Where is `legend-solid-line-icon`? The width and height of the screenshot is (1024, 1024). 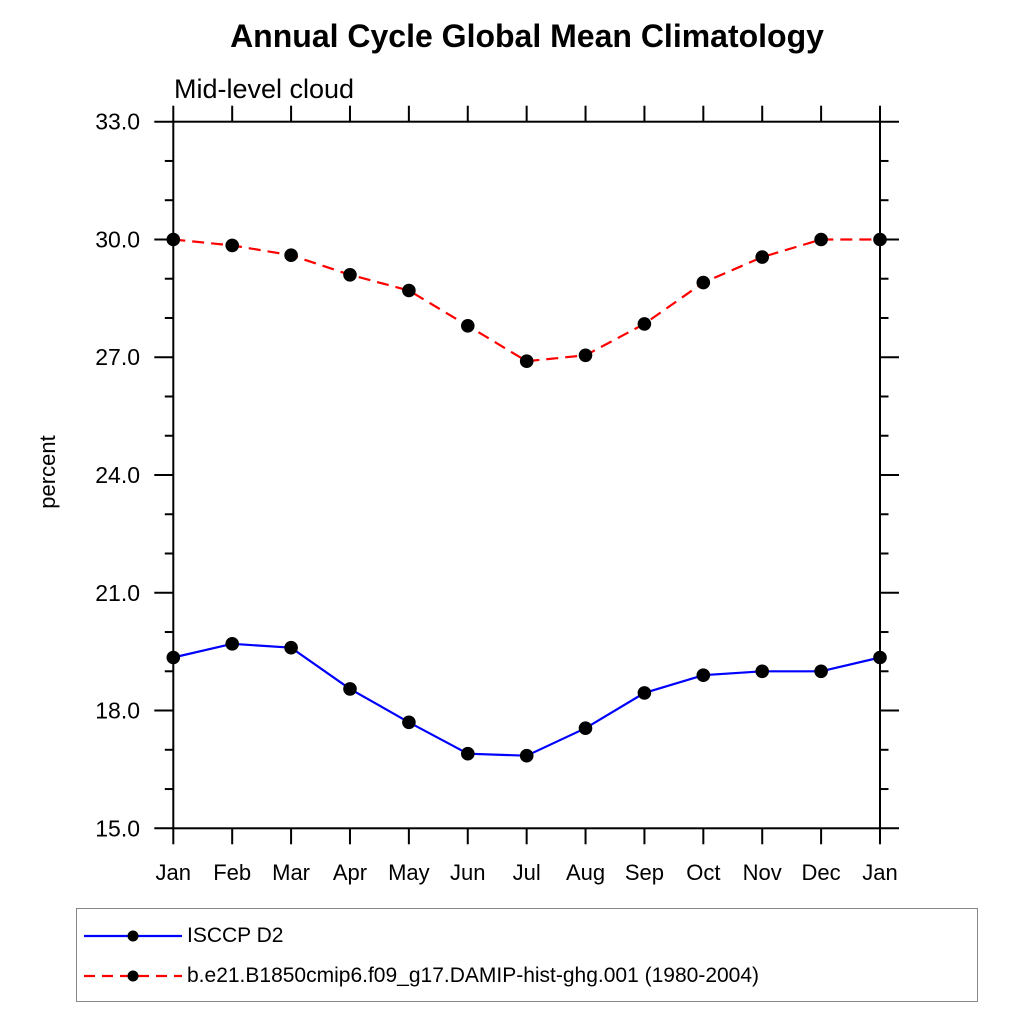
legend-solid-line-icon is located at coordinates (133, 936).